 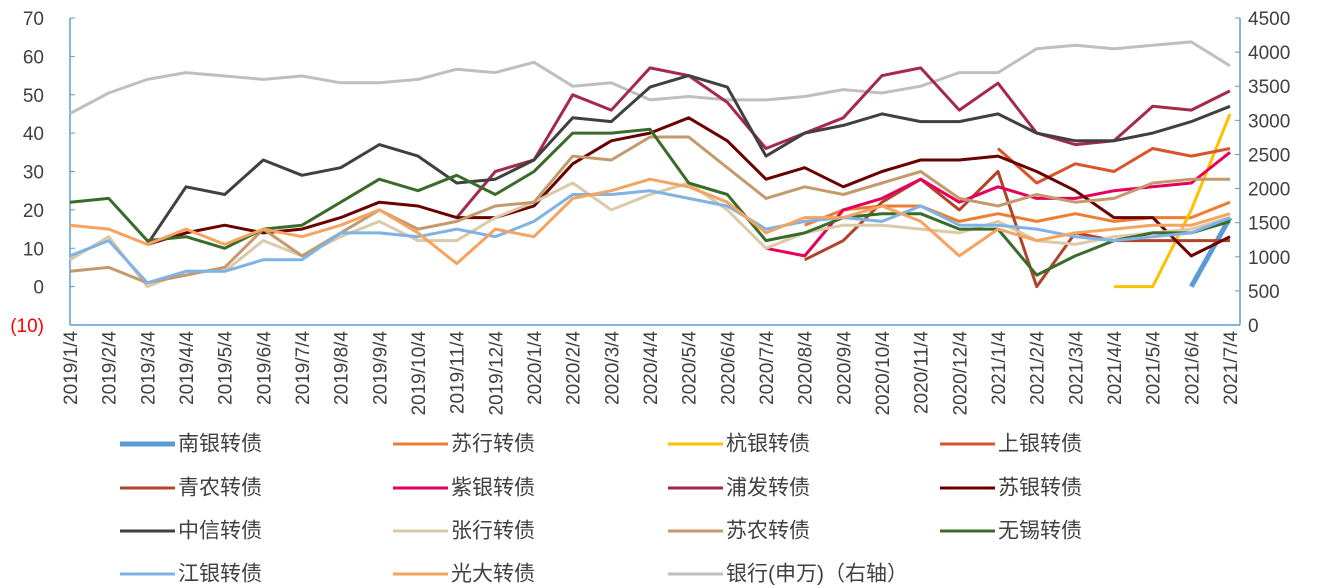 What do you see at coordinates (768, 488) in the screenshot?
I see `legend-label: 浦发转债` at bounding box center [768, 488].